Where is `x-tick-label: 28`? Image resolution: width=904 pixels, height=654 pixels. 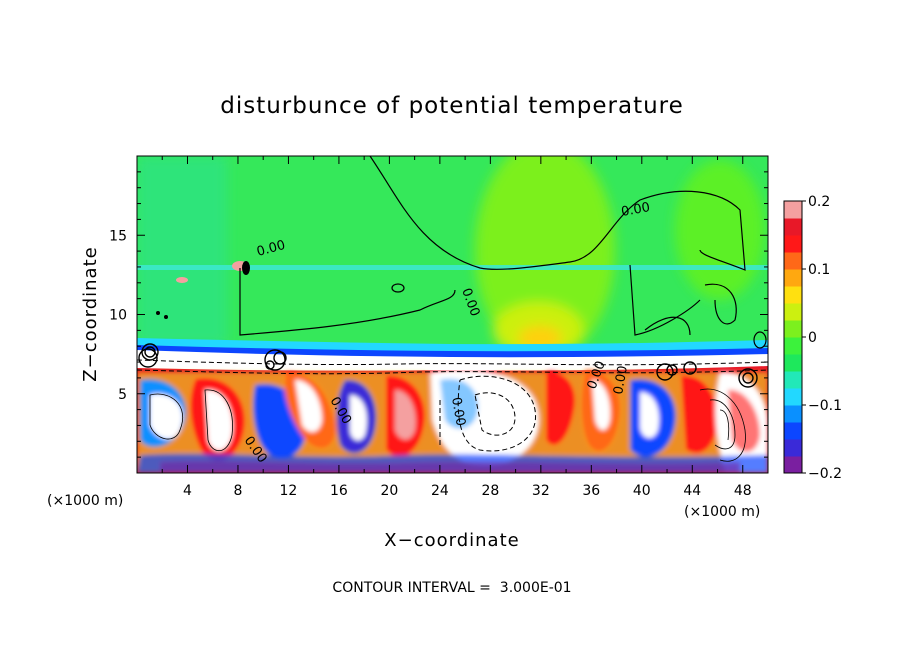 x-tick-label: 28 is located at coordinates (490, 491).